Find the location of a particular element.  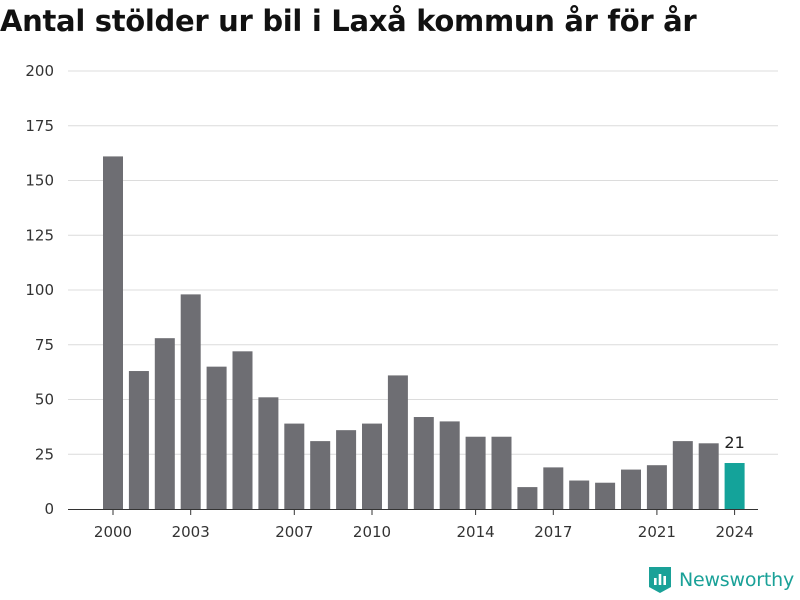

x-tick-label: 2000 is located at coordinates (113, 532).